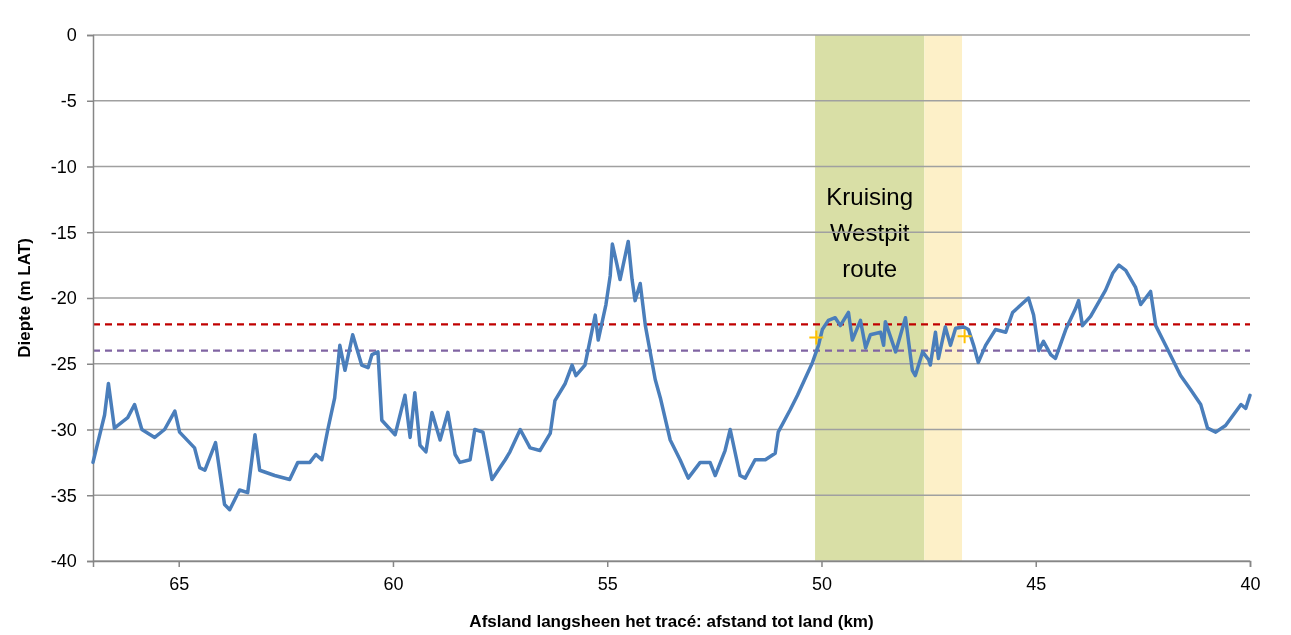  I want to click on y-tick-label: -25, so click(63, 364).